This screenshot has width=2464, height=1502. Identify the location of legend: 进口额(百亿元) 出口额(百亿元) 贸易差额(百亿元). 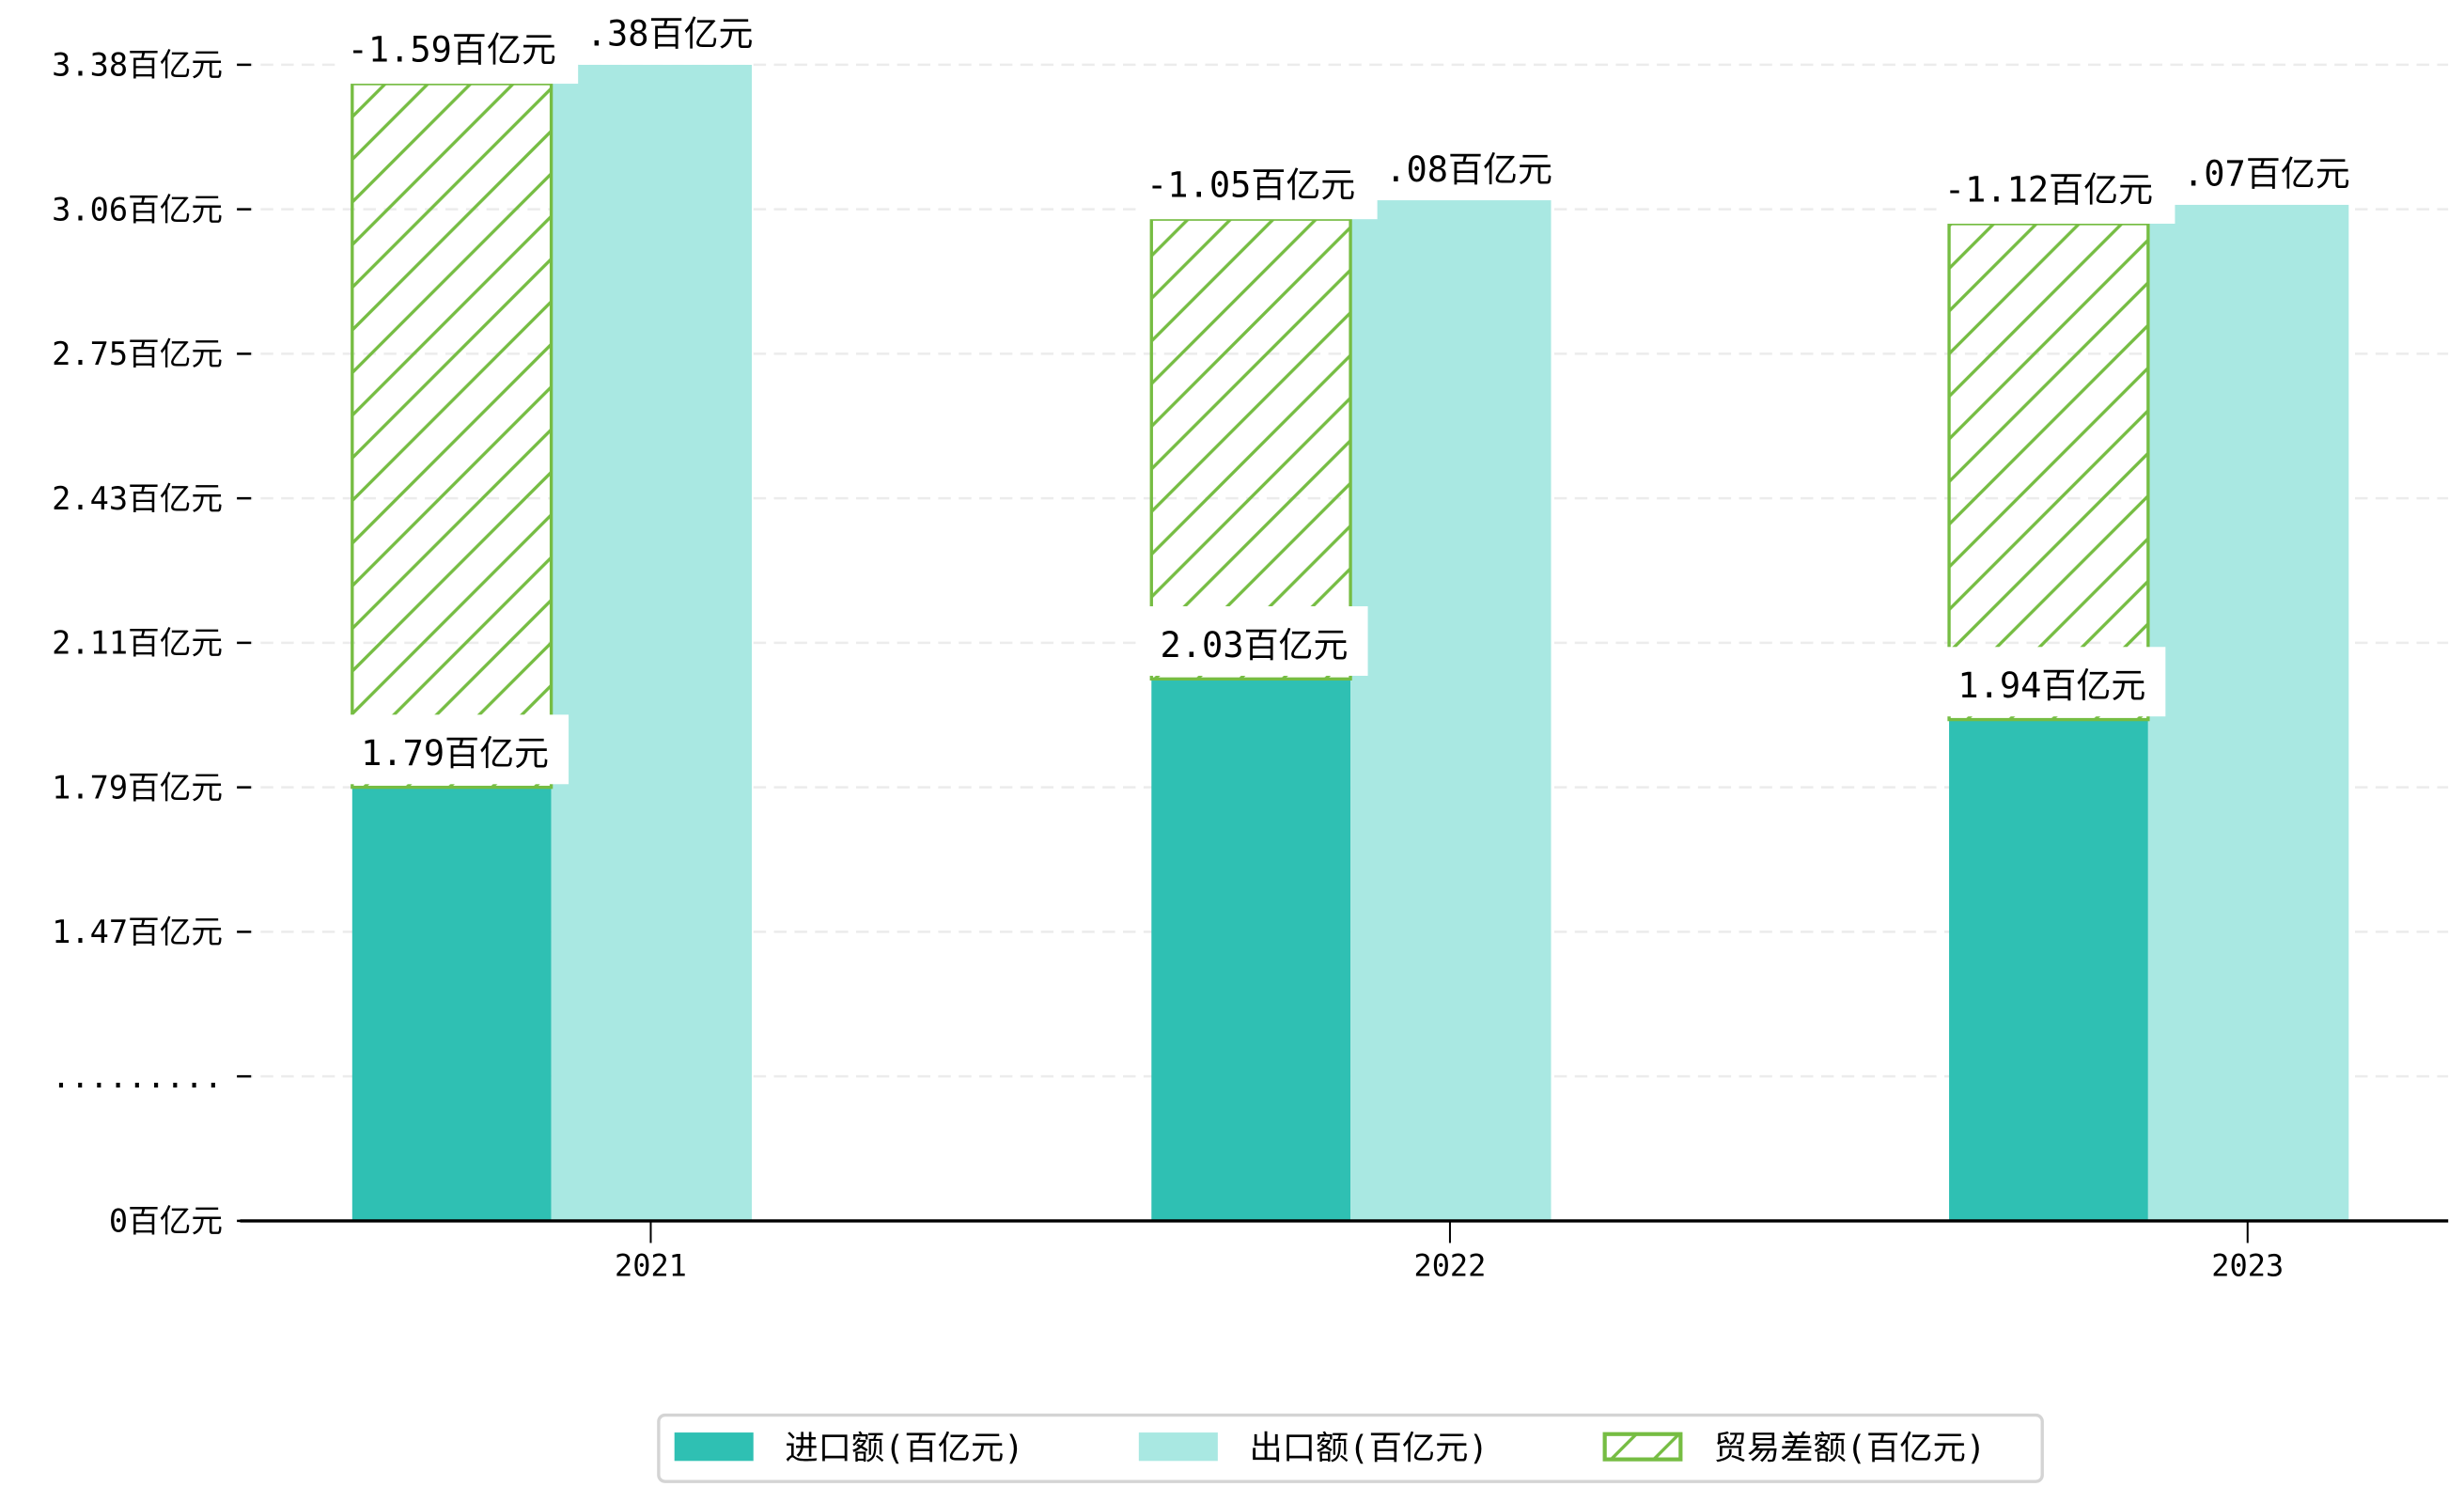
(1350, 1448).